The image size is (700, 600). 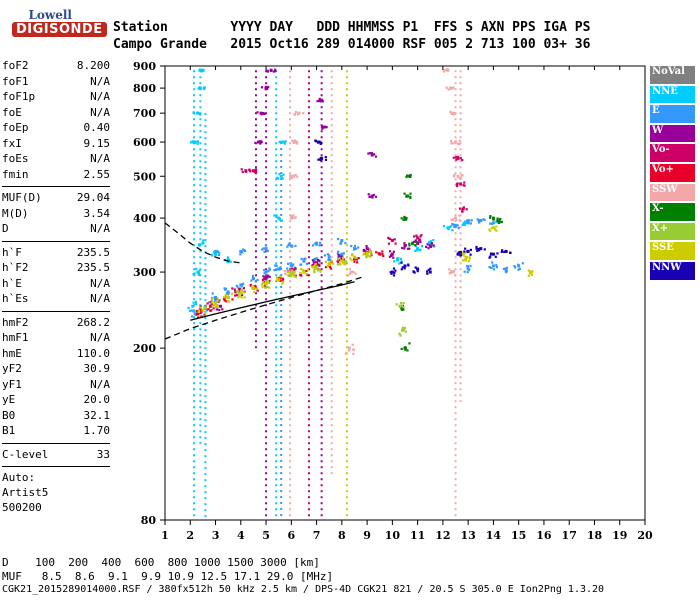 I want to click on param-name: hmF1, so click(x=15, y=337).